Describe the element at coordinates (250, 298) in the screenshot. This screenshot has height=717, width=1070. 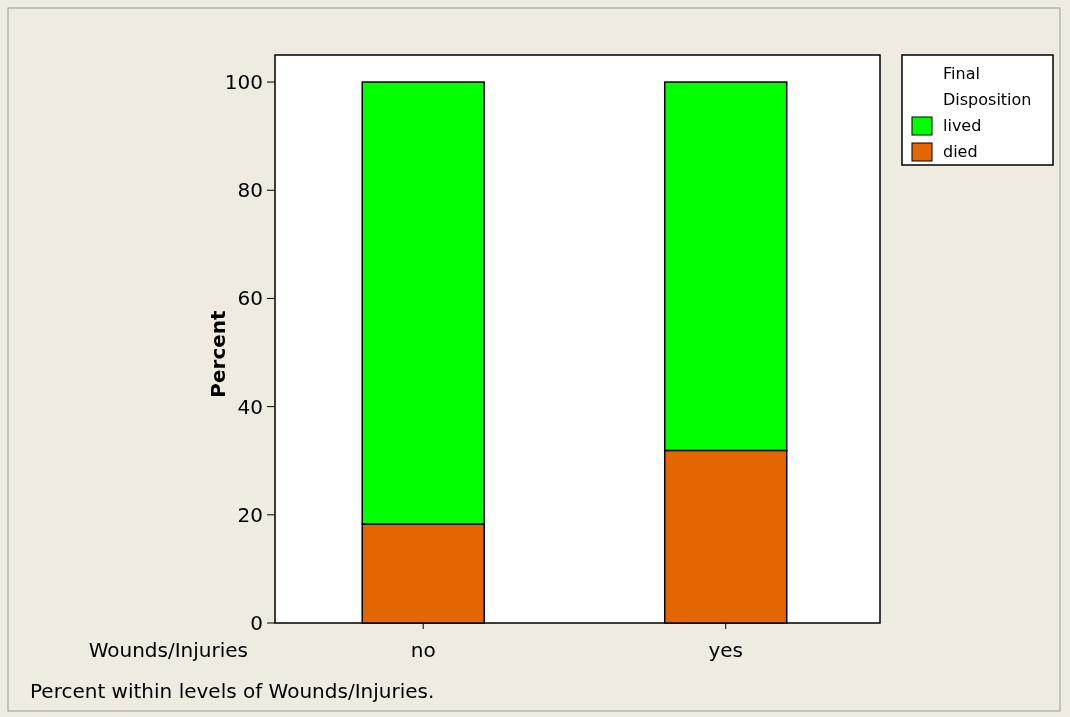
I see `y-tick-label: 60` at that location.